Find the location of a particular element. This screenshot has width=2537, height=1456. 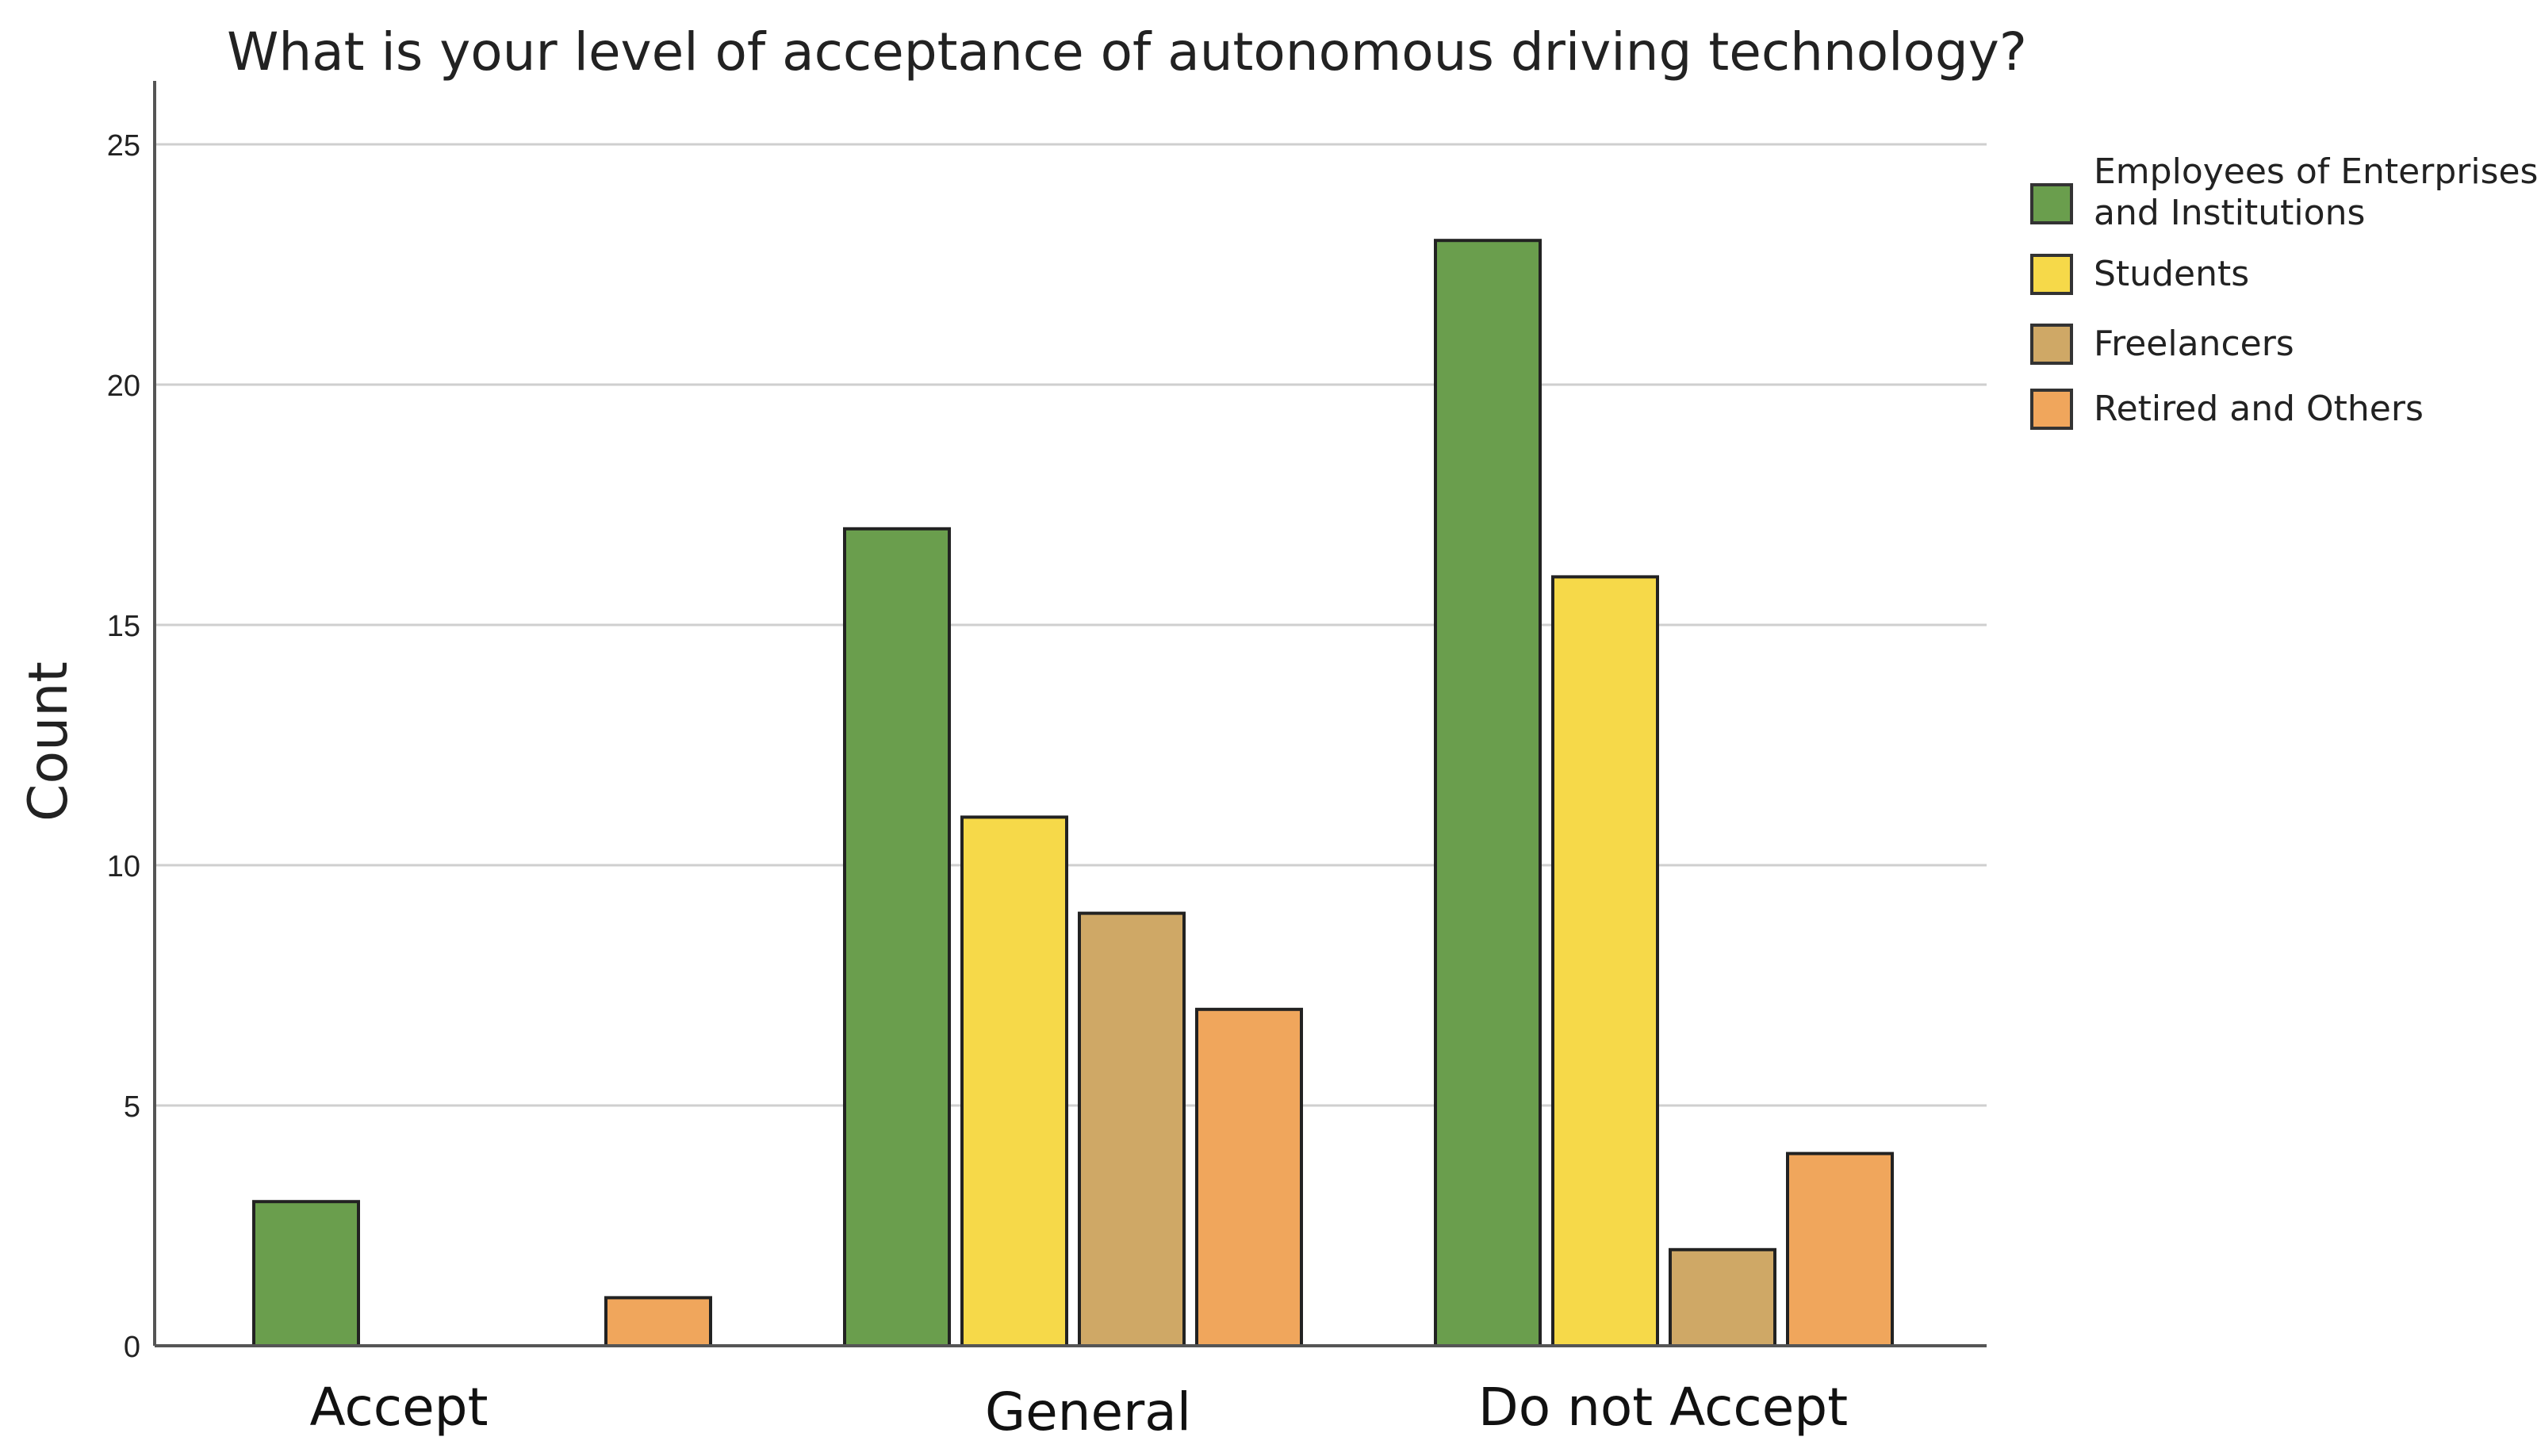

bar-do-not-accept-retired-and-others is located at coordinates (1840, 1249).